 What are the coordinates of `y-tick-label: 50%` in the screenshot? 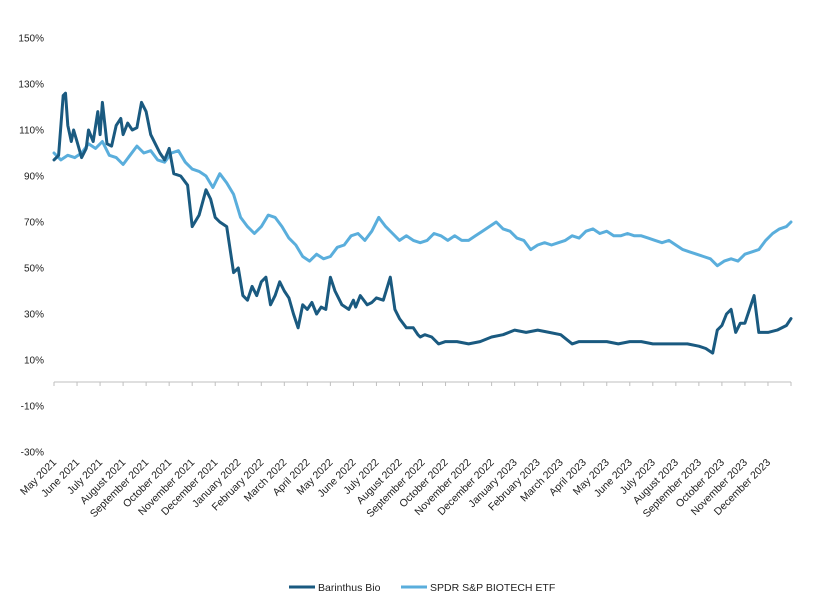 It's located at (34, 269).